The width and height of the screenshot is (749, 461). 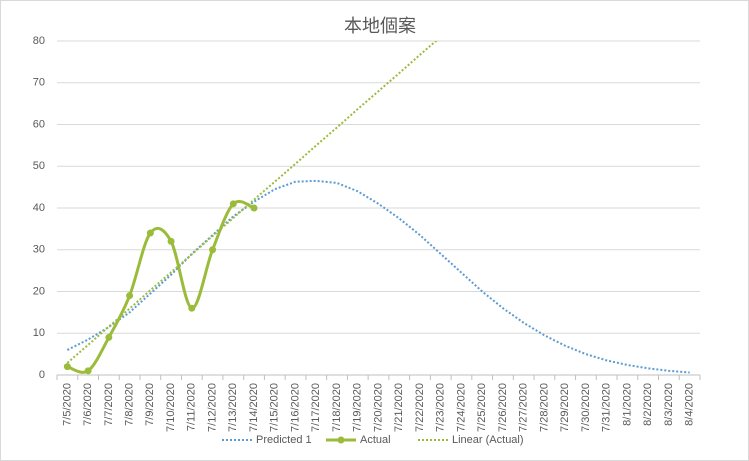 What do you see at coordinates (690, 404) in the screenshot?
I see `x-tick-label: 8/4/2020` at bounding box center [690, 404].